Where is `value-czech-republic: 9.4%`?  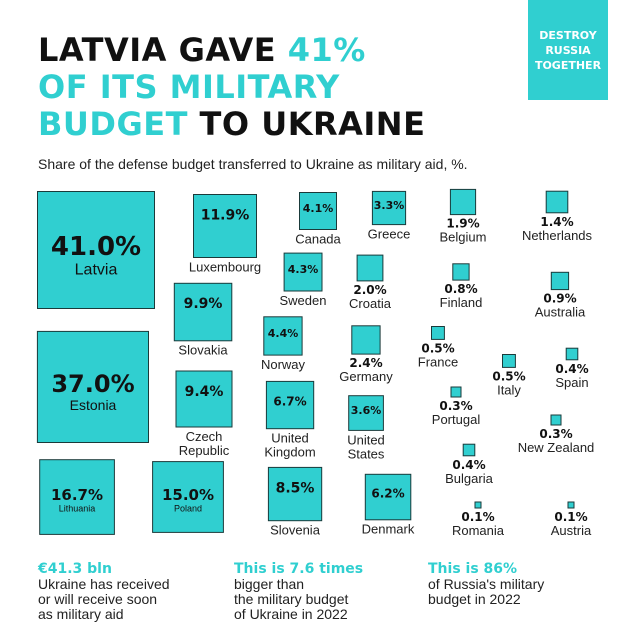 value-czech-republic: 9.4% is located at coordinates (204, 392).